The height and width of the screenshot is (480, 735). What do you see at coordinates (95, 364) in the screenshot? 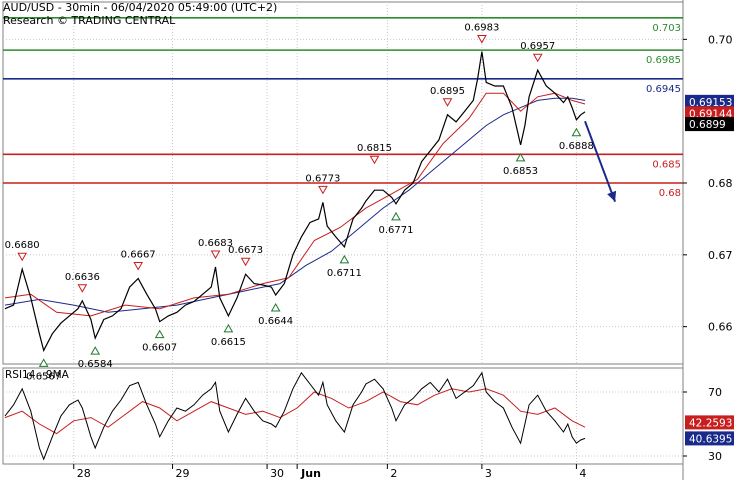
I see `swing-low-label-3: 0.6584` at bounding box center [95, 364].